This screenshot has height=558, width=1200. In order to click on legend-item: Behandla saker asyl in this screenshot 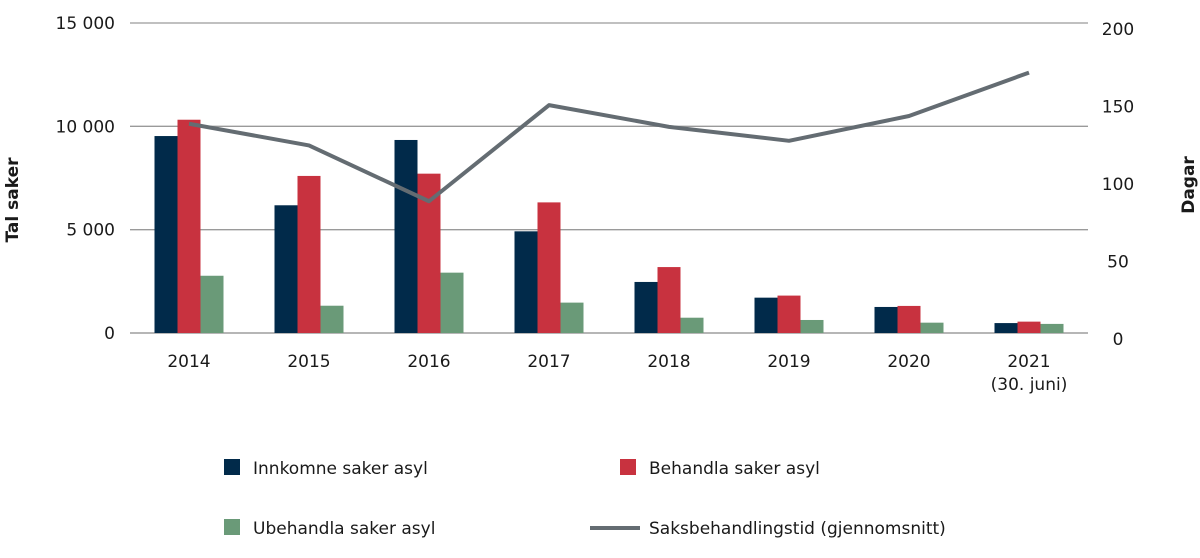, I will do `click(720, 469)`.